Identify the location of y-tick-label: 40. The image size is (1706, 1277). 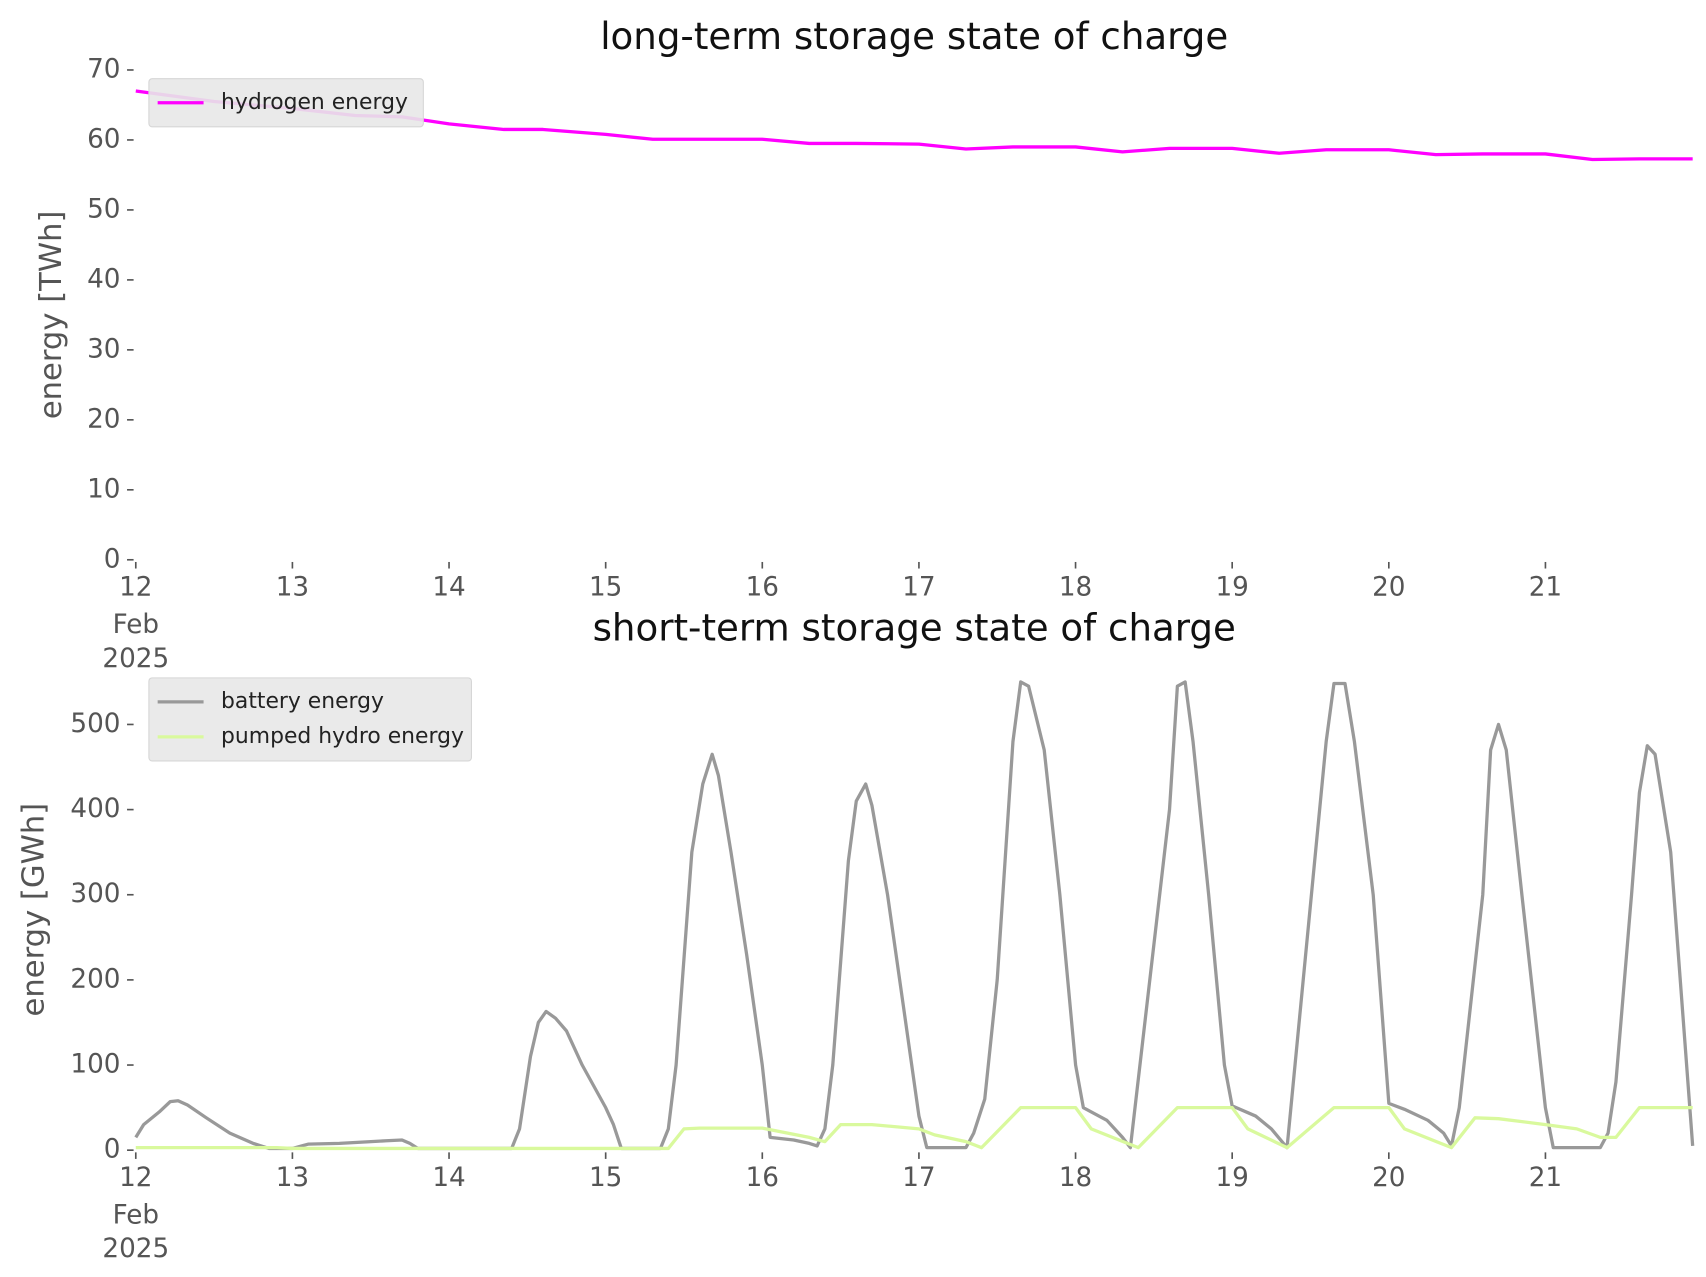
(103, 279).